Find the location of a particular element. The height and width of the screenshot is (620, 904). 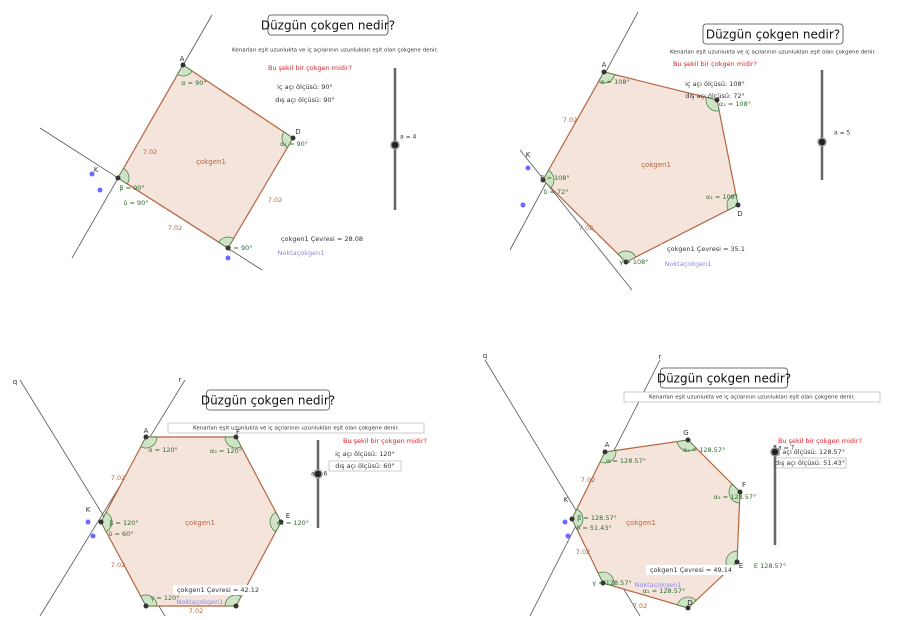

angle-label: δ = 60° is located at coordinates (120, 534).